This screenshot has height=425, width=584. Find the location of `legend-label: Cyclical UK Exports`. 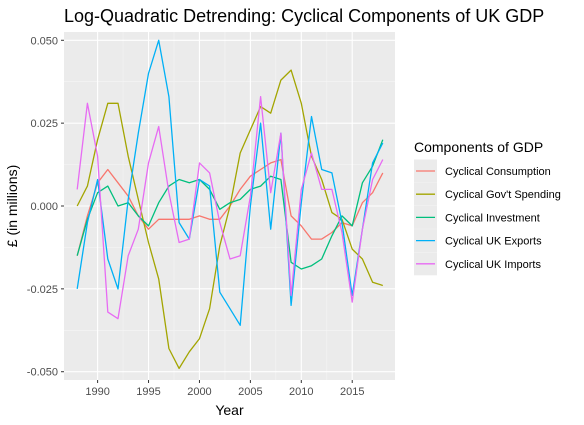

legend-label: Cyclical UK Exports is located at coordinates (493, 242).